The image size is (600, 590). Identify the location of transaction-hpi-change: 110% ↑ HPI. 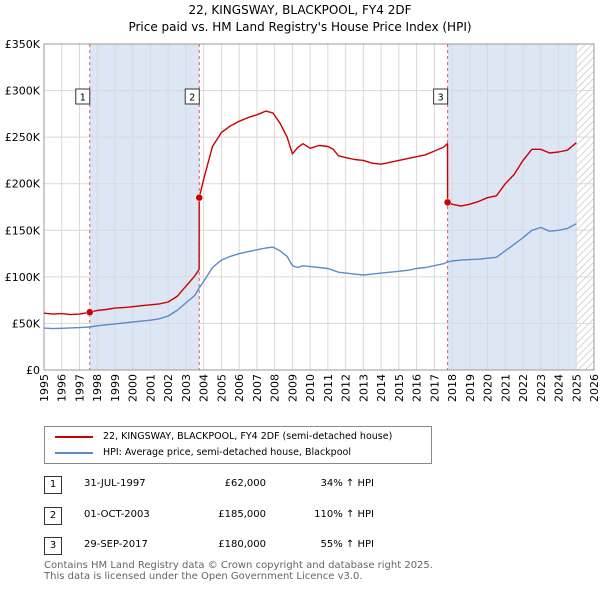
(344, 514).